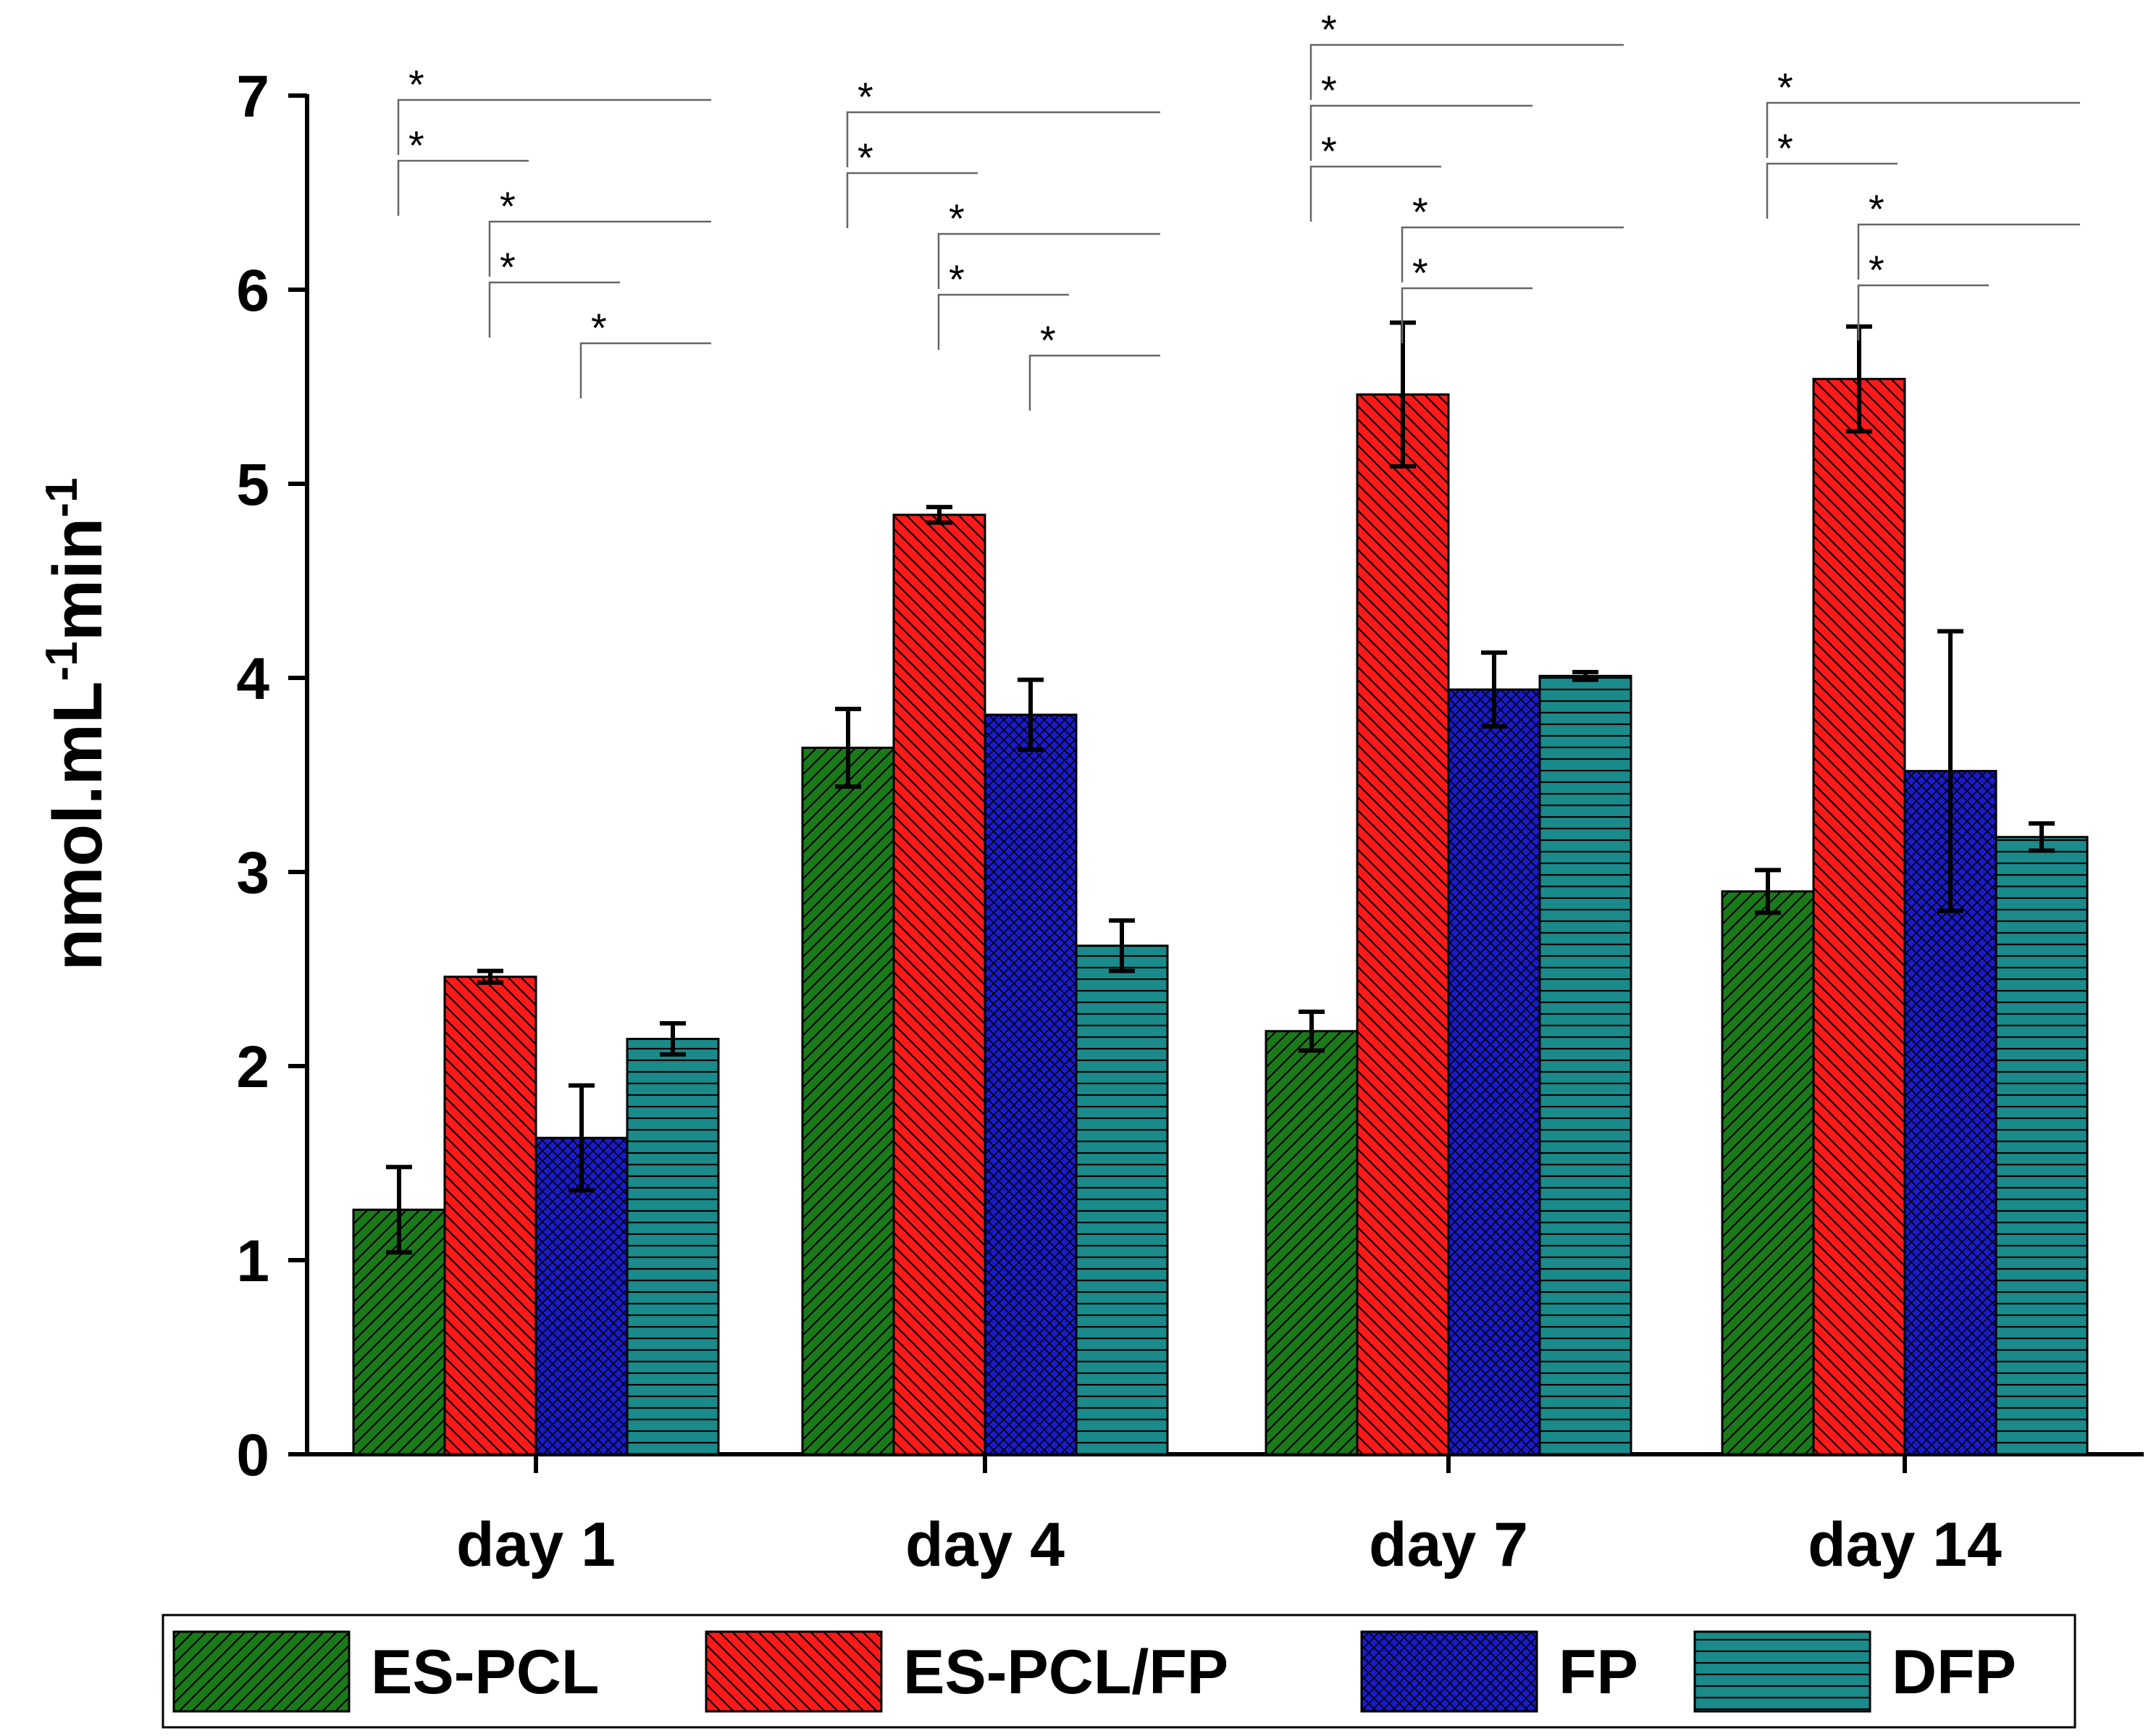 The image size is (2151, 1736). What do you see at coordinates (261, 1671) in the screenshot?
I see `legend-swatch-es-pcl` at bounding box center [261, 1671].